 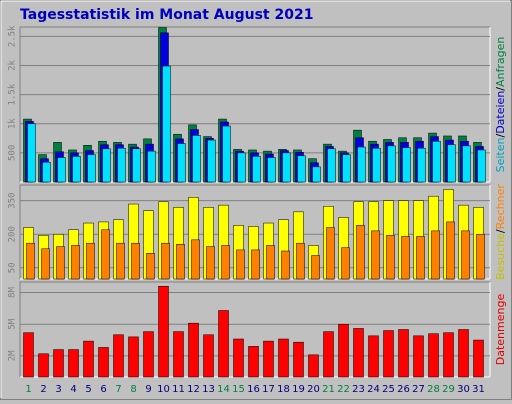 I want to click on y-axis-label: Besuche/Rechner, so click(x=500, y=232).